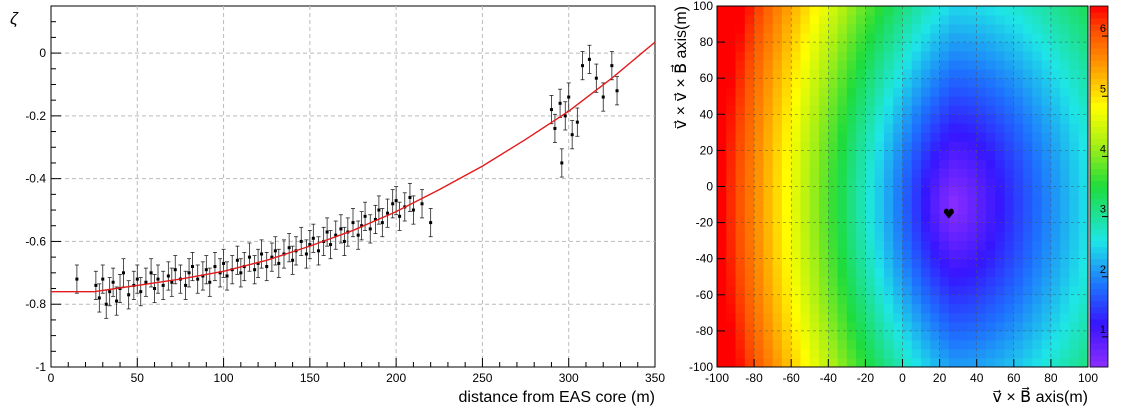 Image resolution: width=1122 pixels, height=412 pixels. Describe the element at coordinates (754, 378) in the screenshot. I see `x-tick-label: -80` at that location.